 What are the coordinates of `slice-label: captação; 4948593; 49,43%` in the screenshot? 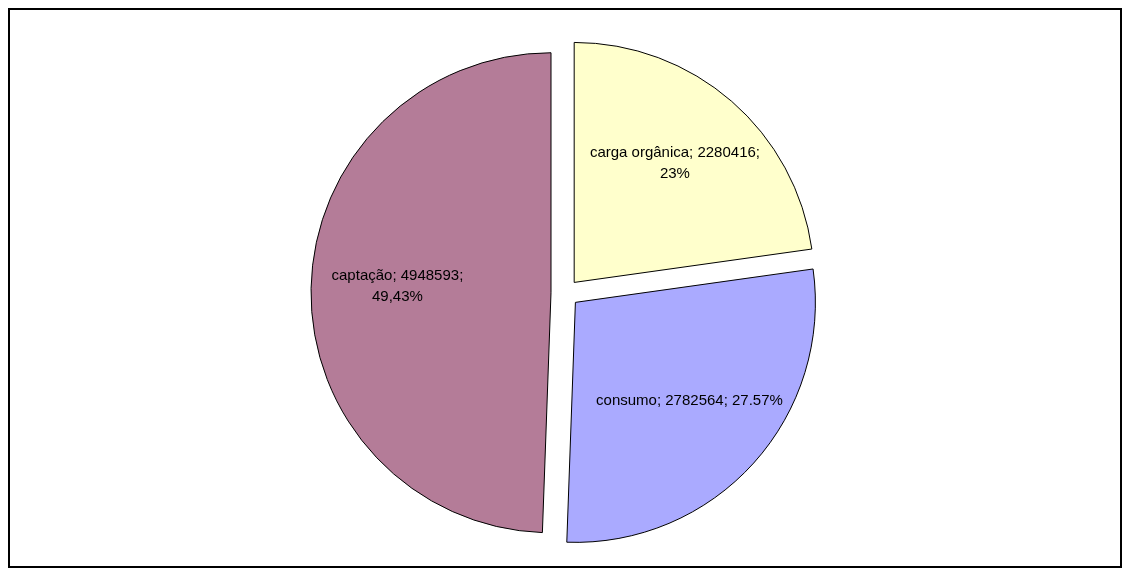 It's located at (397, 284).